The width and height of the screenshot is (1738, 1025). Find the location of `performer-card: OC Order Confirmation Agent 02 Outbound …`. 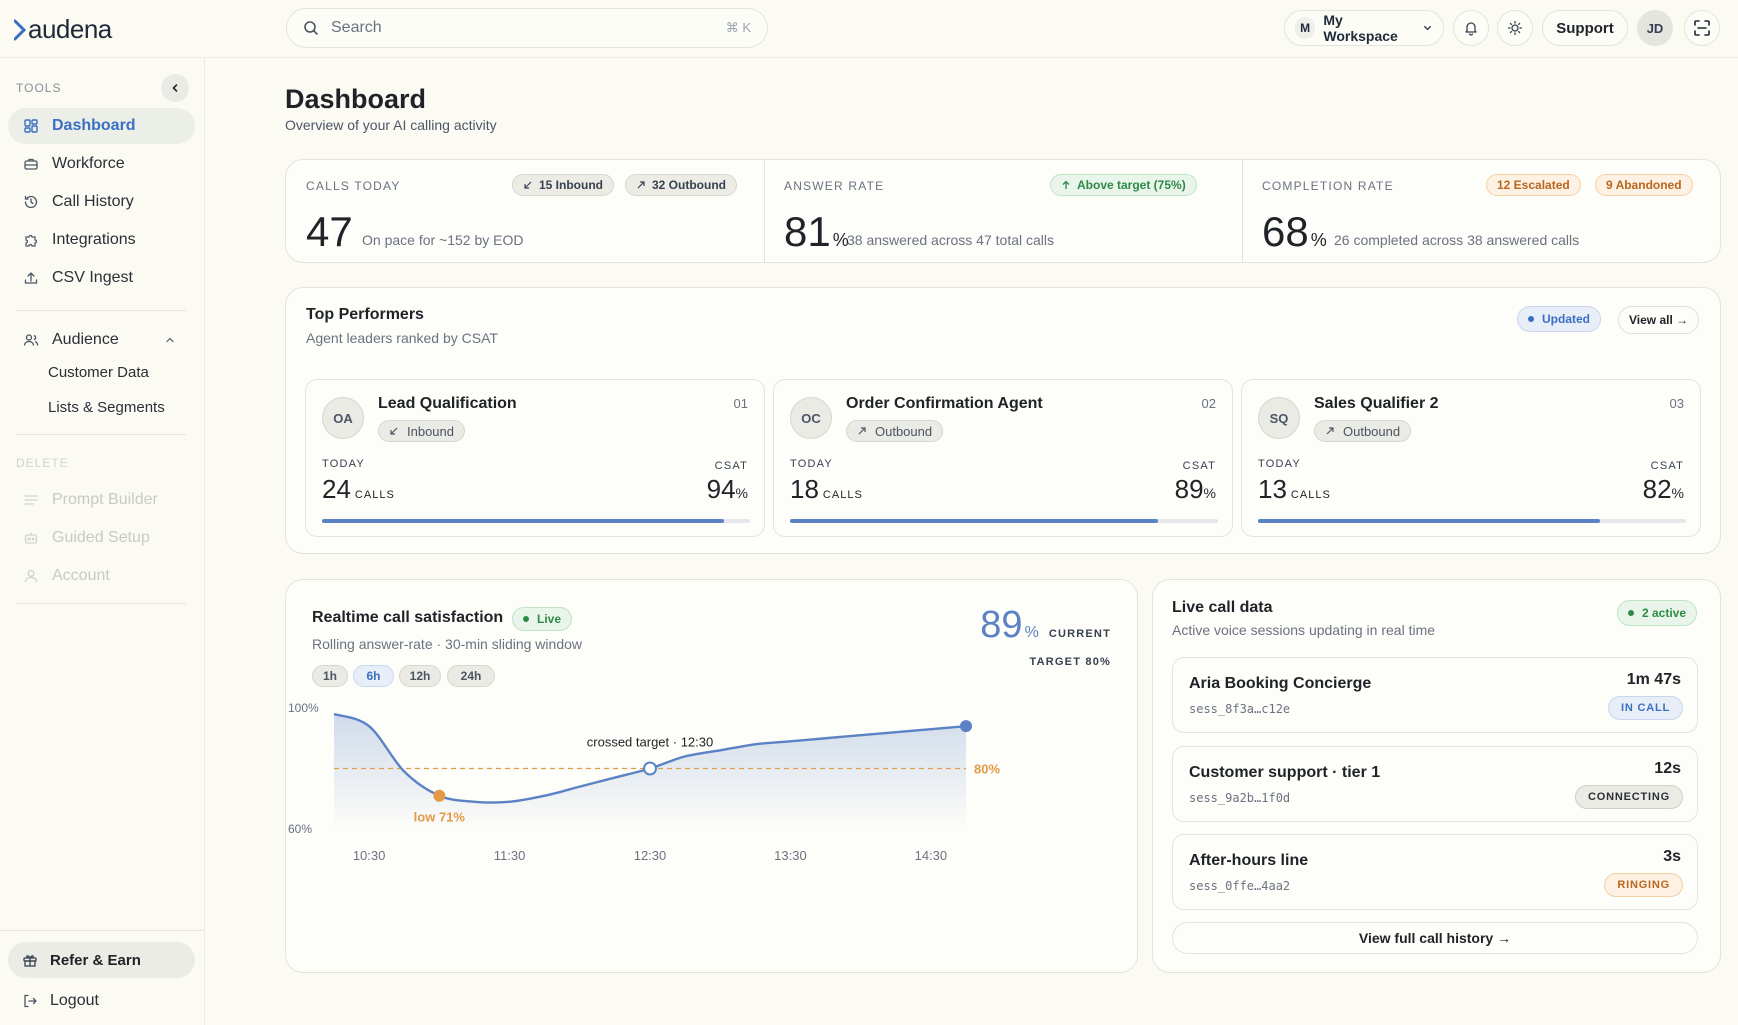

performer-card: OC Order Confirmation Agent 02 Outbound … is located at coordinates (1003, 458).